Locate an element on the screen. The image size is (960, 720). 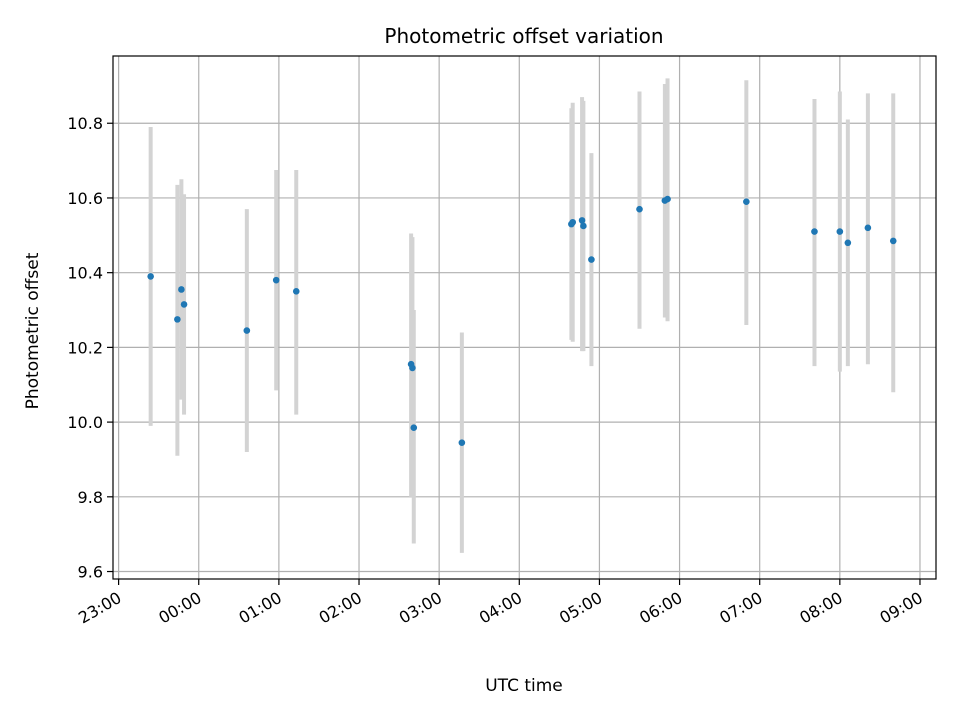
y-tick-label: 10.4 is located at coordinates (85, 273).